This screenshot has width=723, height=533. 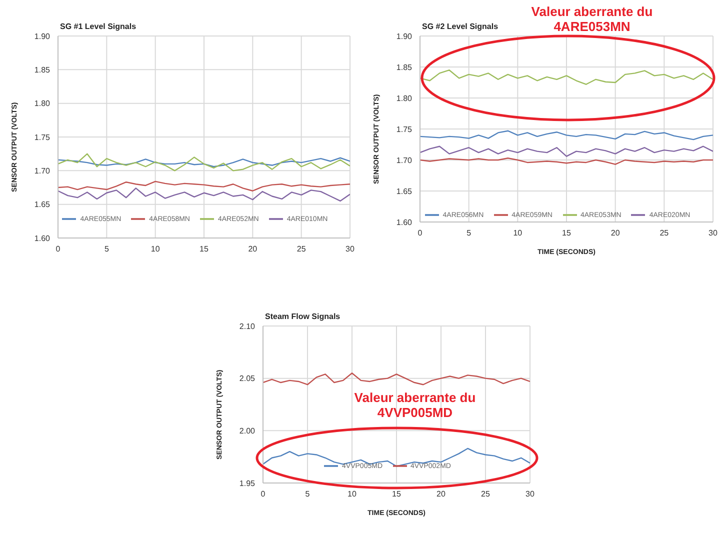 I want to click on chart-title: SG #1 Level Signals, so click(x=98, y=26).